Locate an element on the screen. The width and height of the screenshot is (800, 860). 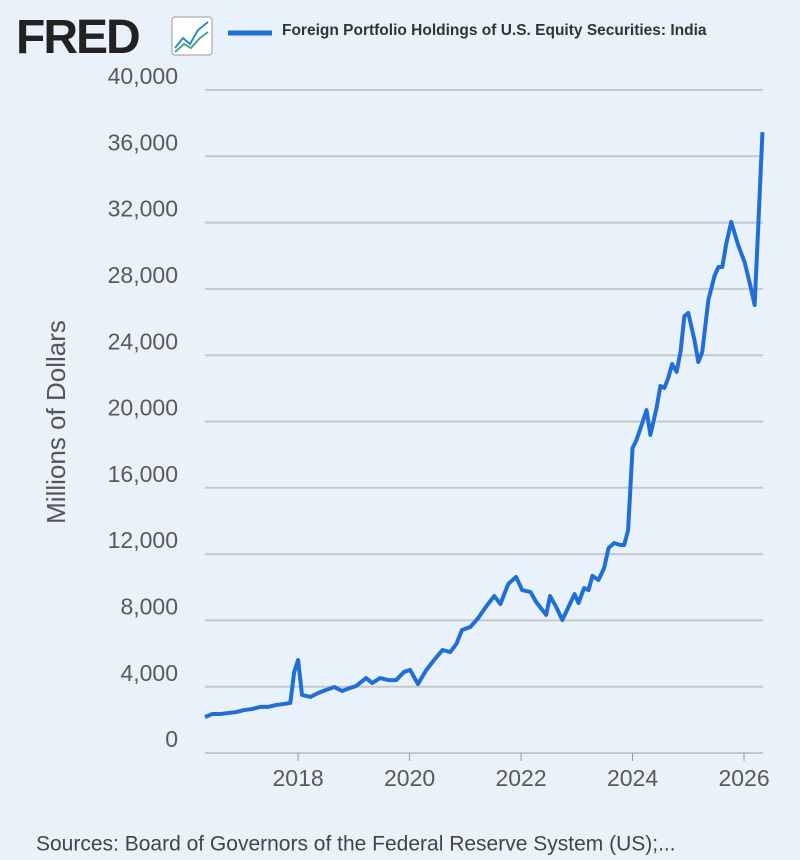
x-tick-label: 2022 is located at coordinates (520, 778).